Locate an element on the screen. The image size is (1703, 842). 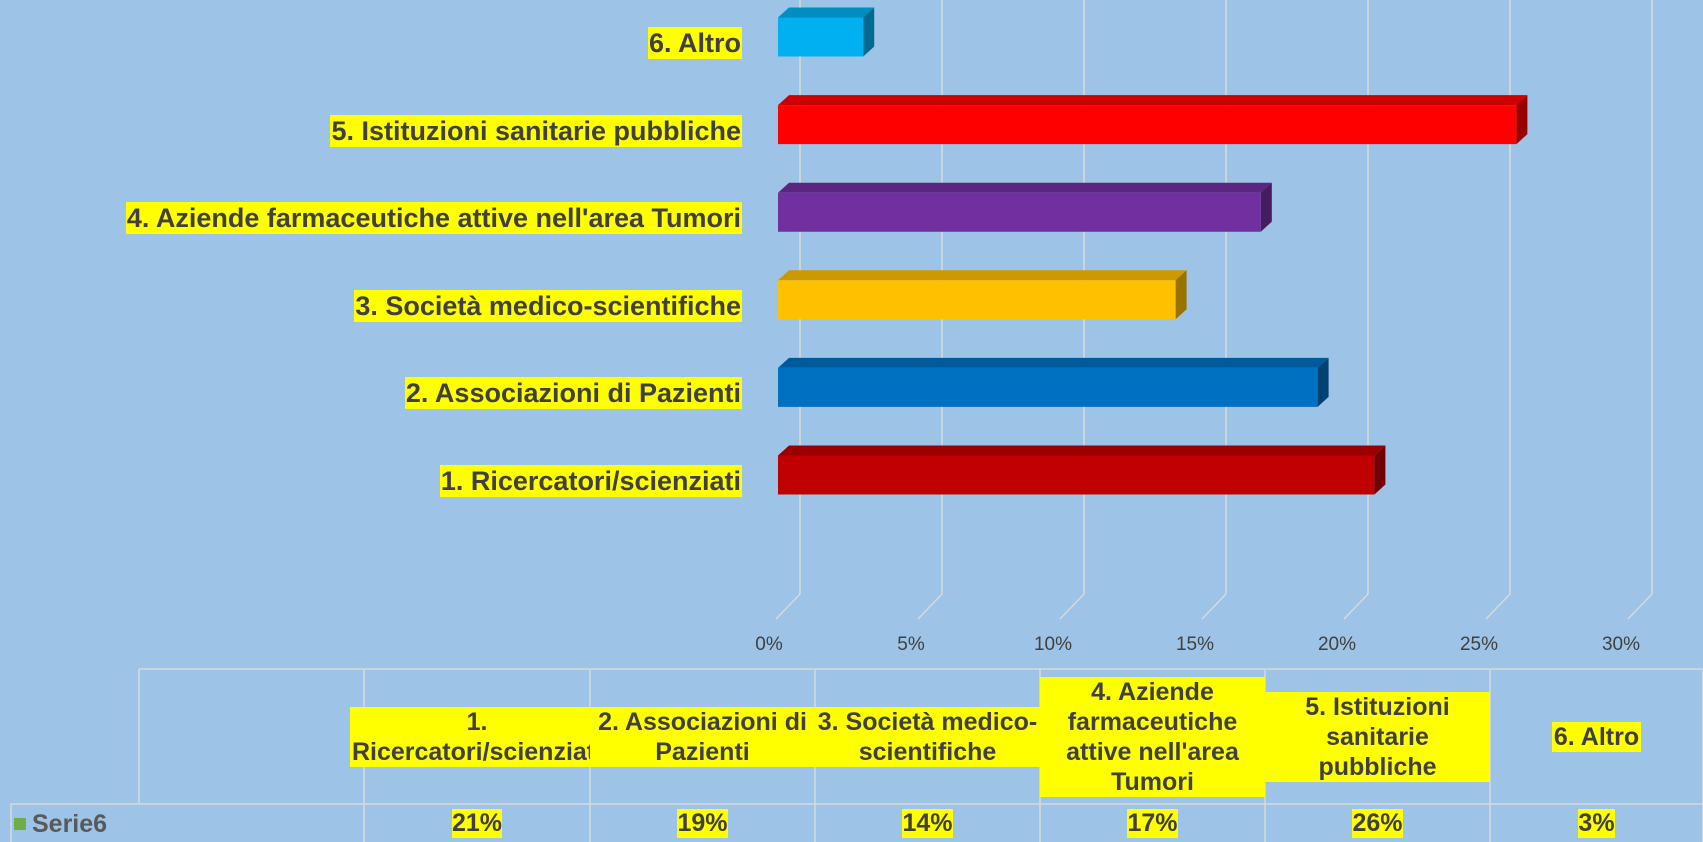
table-value: 14% is located at coordinates (927, 823).